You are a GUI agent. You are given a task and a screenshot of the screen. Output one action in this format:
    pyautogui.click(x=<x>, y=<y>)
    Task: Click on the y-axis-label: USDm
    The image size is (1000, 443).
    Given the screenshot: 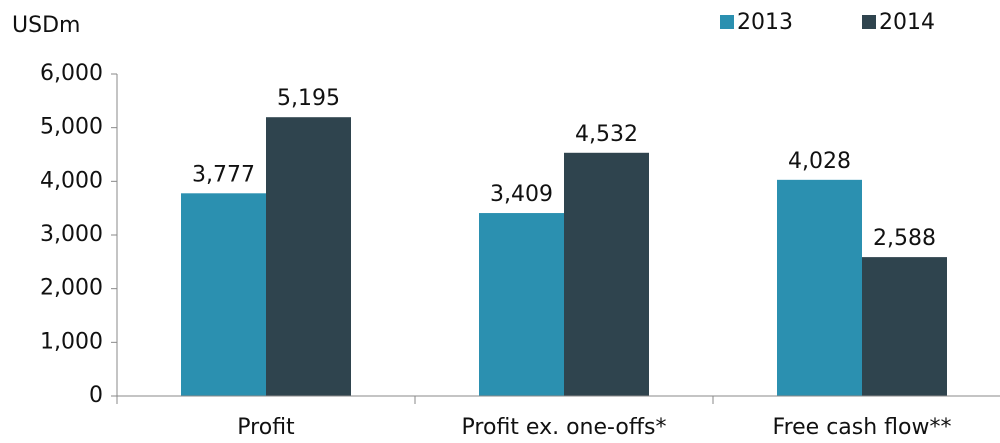 What is the action you would take?
    pyautogui.click(x=46, y=25)
    